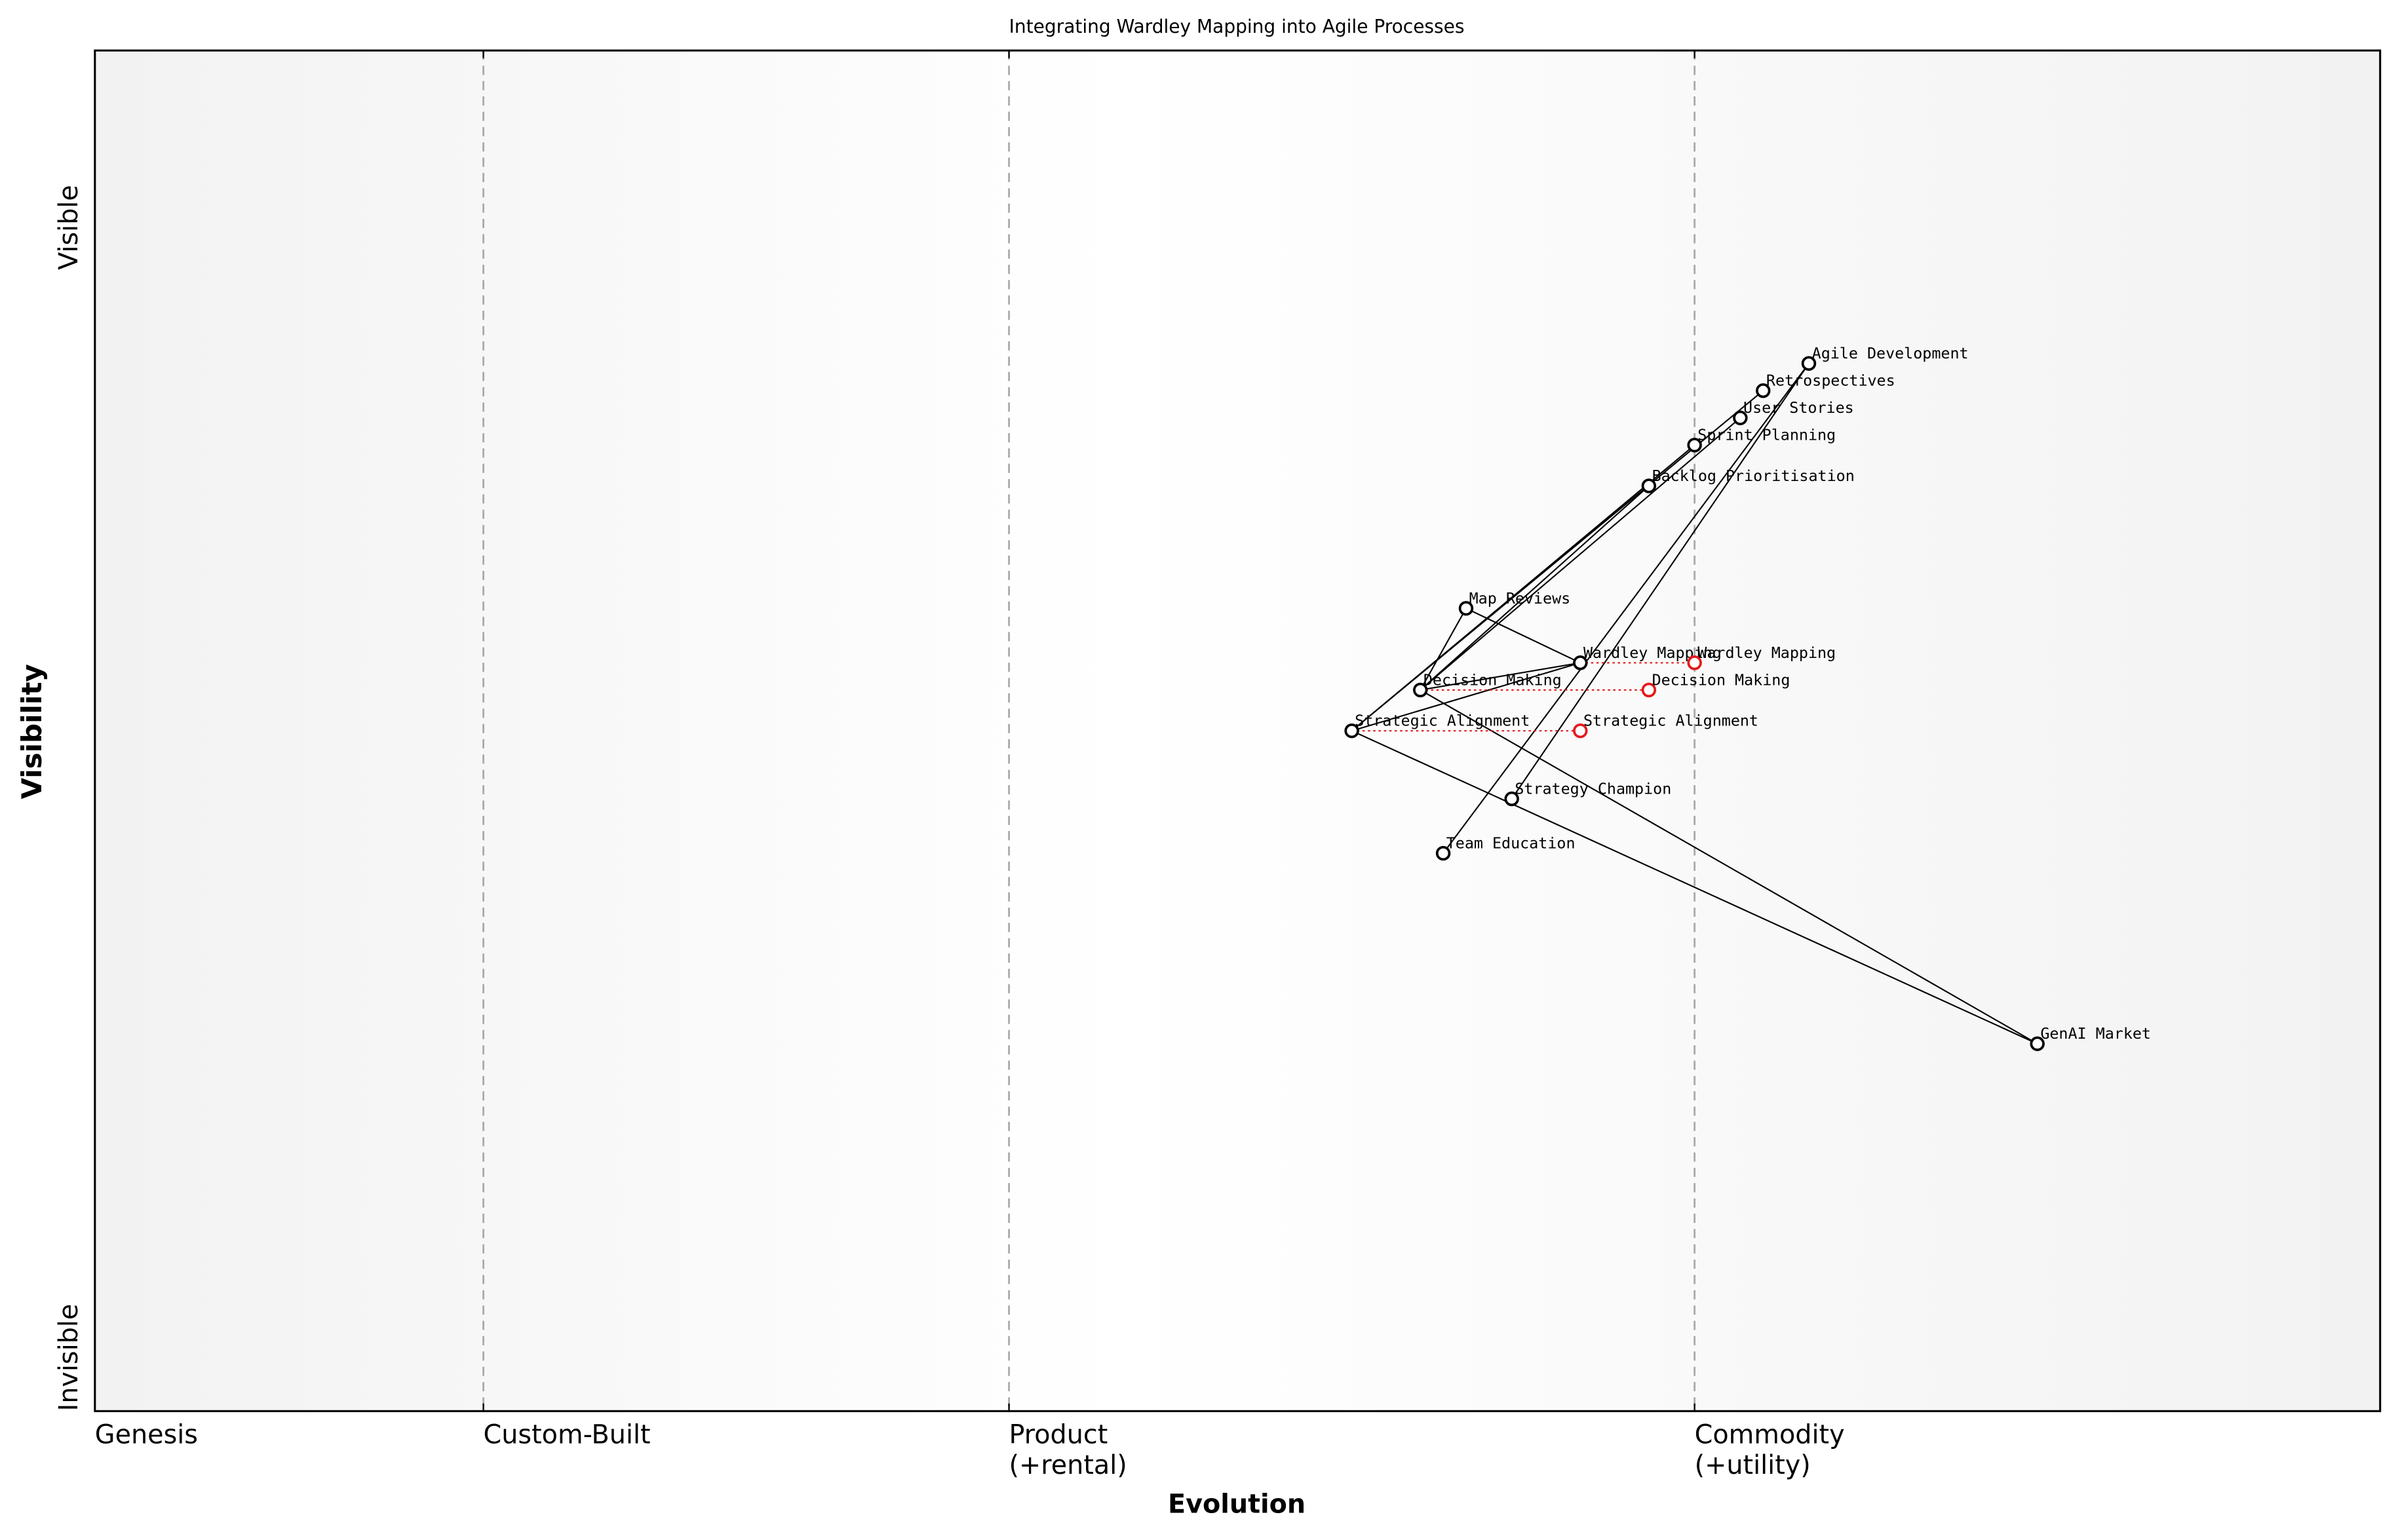 The width and height of the screenshot is (2400, 1540). I want to click on component-label: Sprint Planning, so click(1766, 435).